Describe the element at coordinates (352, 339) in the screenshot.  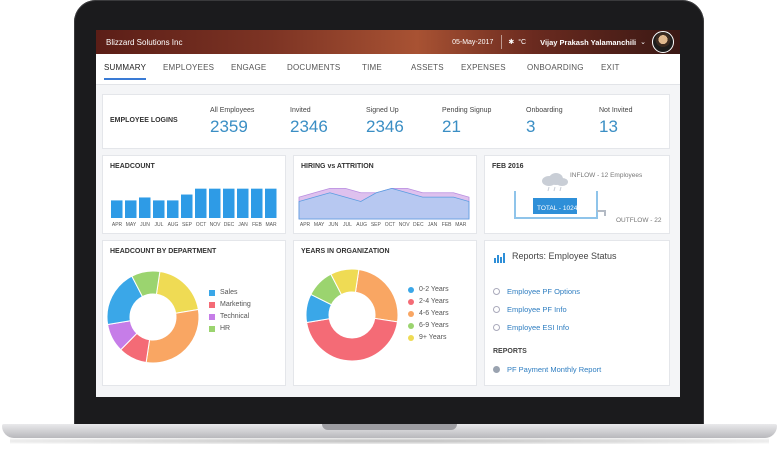
I see `slice-2-4-years` at that location.